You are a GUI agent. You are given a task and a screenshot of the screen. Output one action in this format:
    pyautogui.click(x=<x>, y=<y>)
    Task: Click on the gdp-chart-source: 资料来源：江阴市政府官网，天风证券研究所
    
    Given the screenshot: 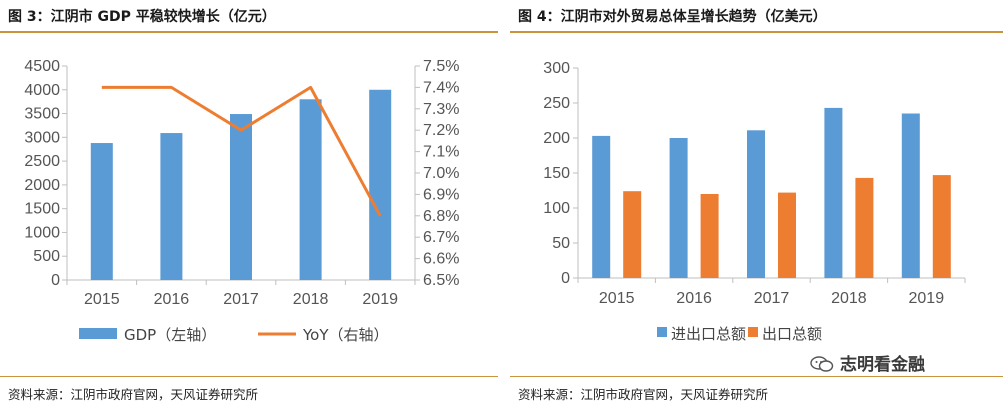 What is the action you would take?
    pyautogui.click(x=133, y=394)
    